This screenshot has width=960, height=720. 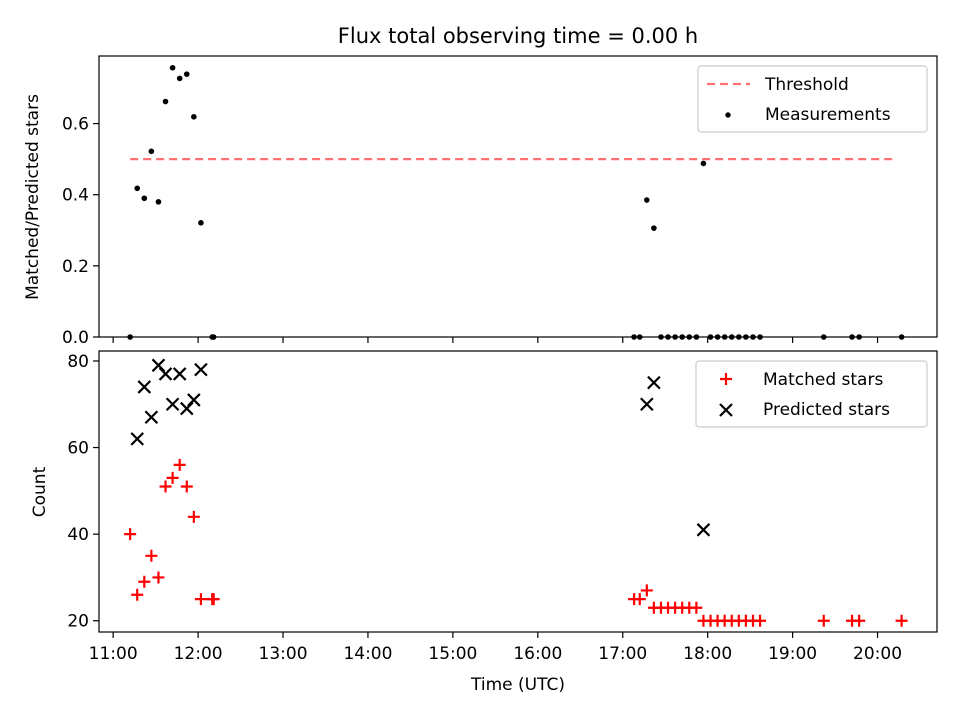 What do you see at coordinates (33, 197) in the screenshot?
I see `top-ylabel: Matched/Predicted stars` at bounding box center [33, 197].